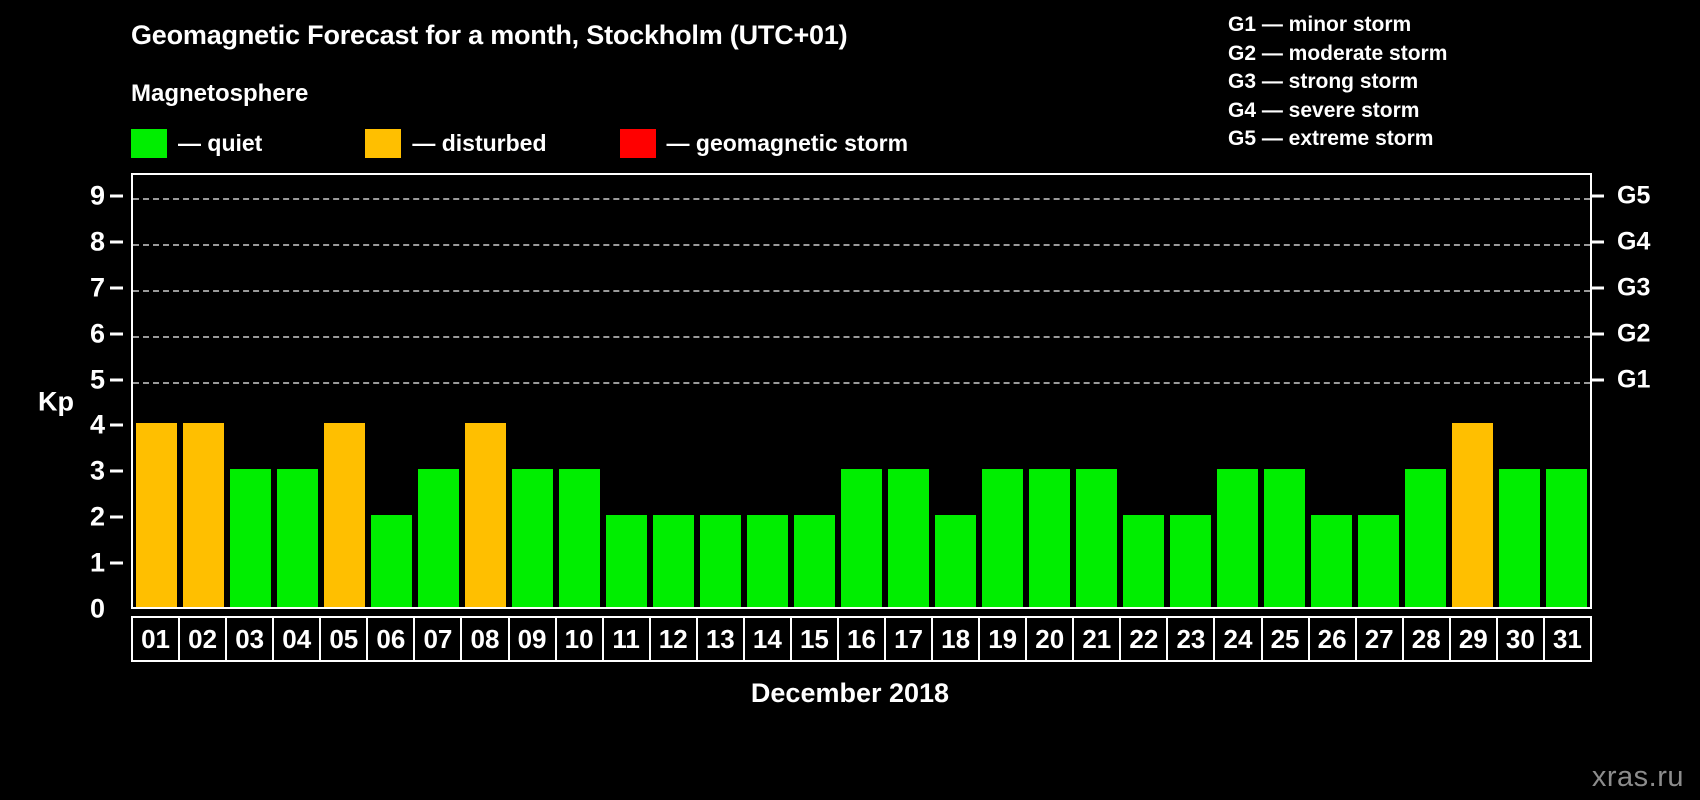  I want to click on day-label-01: 01, so click(156, 639).